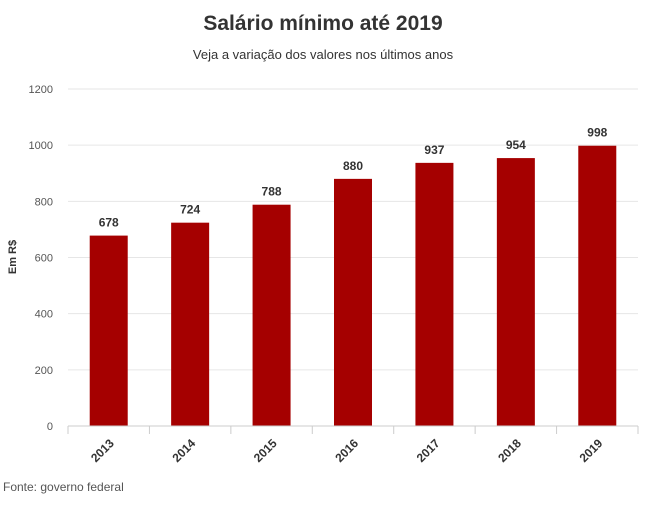 The image size is (647, 509). Describe the element at coordinates (509, 450) in the screenshot. I see `x-tick-label: 2018` at that location.